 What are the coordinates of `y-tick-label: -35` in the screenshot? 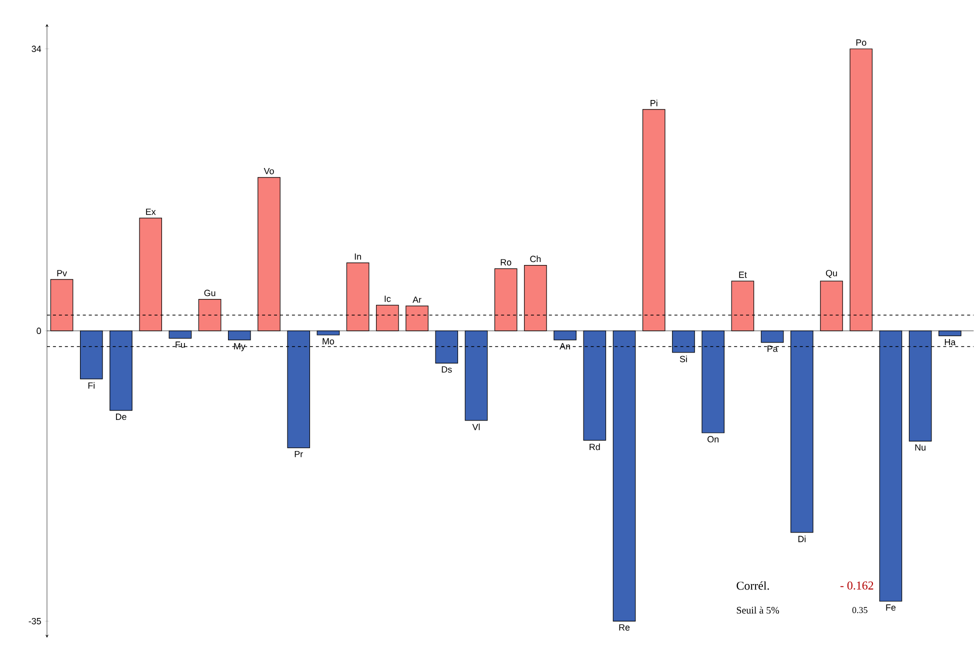 It's located at (34, 621).